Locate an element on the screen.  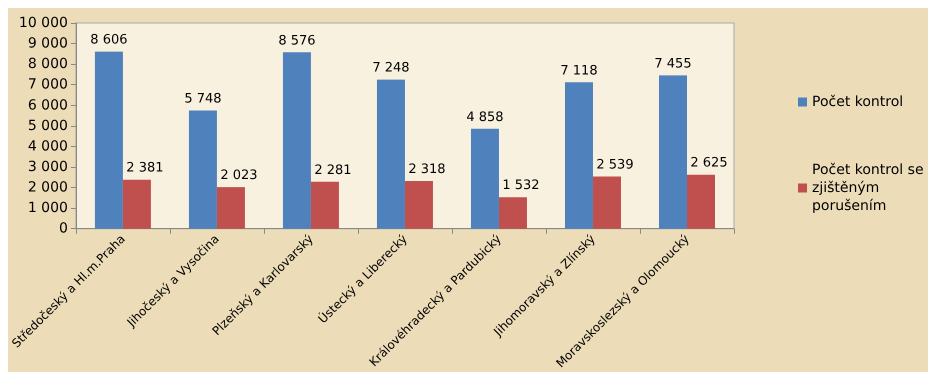
y-tick-label: 6 000 is located at coordinates (48, 105).